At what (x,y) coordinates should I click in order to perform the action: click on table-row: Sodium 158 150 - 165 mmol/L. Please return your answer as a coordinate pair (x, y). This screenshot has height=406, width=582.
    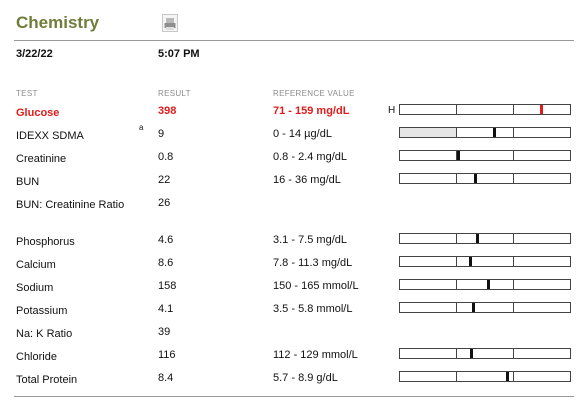
    Looking at the image, I should click on (291, 289).